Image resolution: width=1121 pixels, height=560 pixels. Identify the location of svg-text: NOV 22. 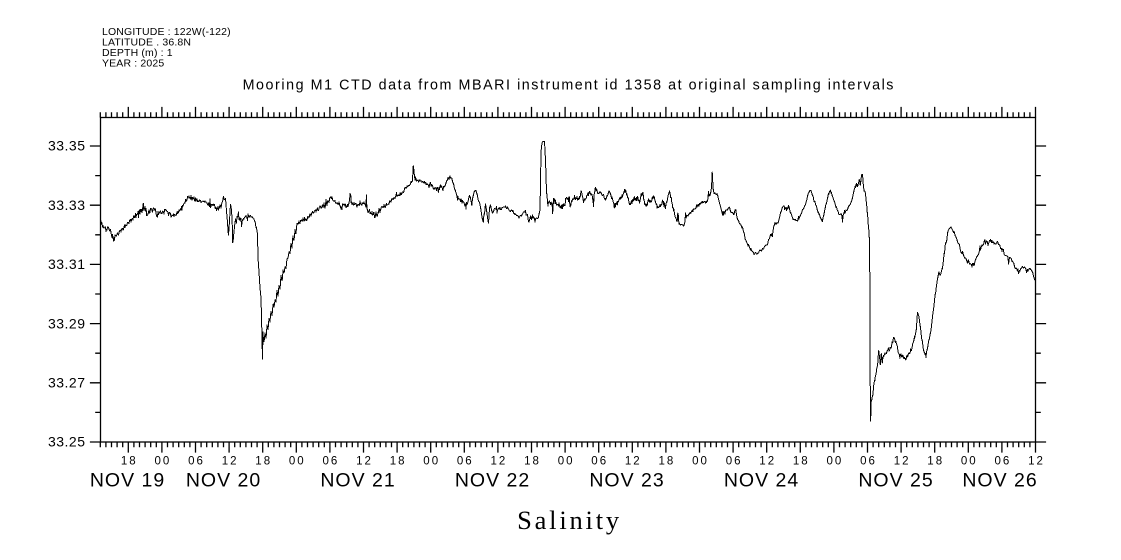
(492, 481).